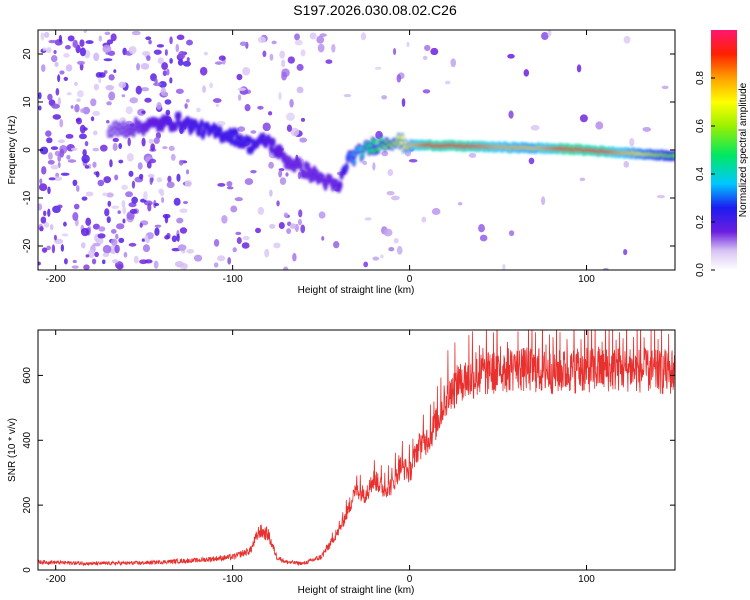  What do you see at coordinates (700, 126) in the screenshot?
I see `colorbar-tick-label: 0.6` at bounding box center [700, 126].